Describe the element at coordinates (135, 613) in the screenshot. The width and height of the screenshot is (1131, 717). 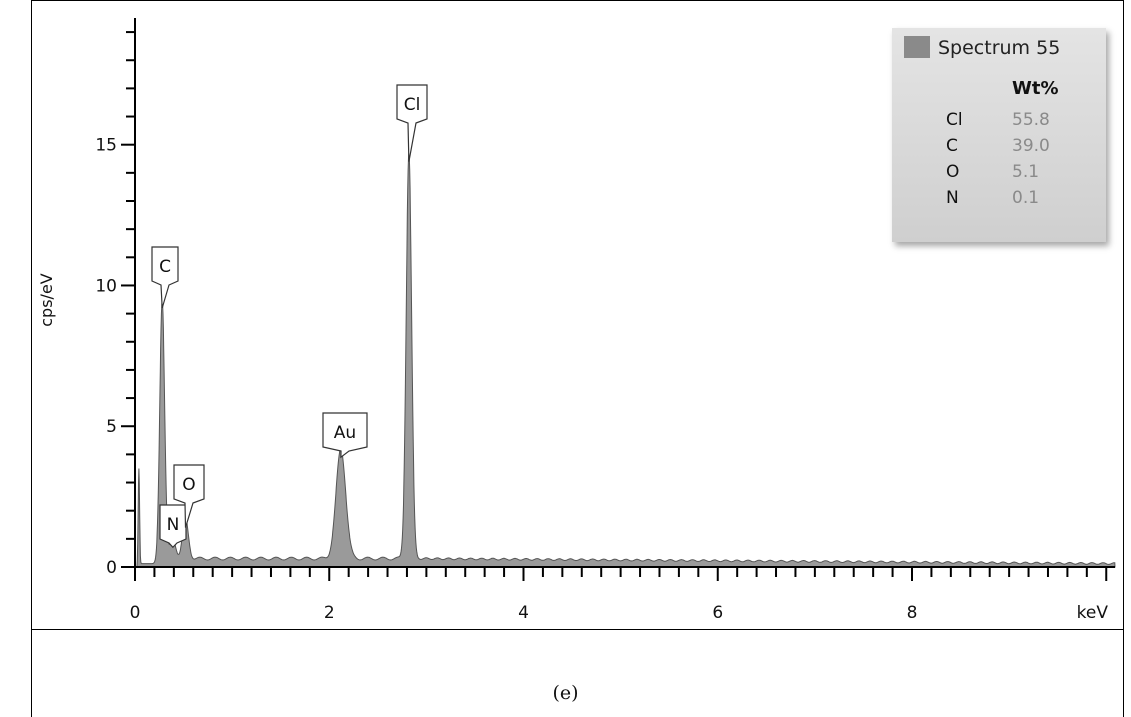
I see `x-tick-label: 0` at that location.